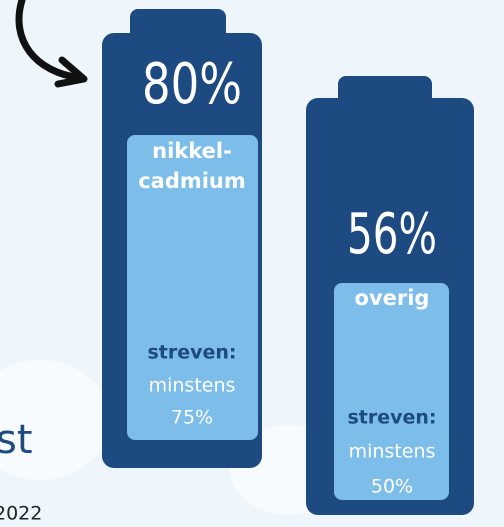 The height and width of the screenshot is (527, 504). Describe the element at coordinates (55, 420) in the screenshot. I see `background-blob` at that location.